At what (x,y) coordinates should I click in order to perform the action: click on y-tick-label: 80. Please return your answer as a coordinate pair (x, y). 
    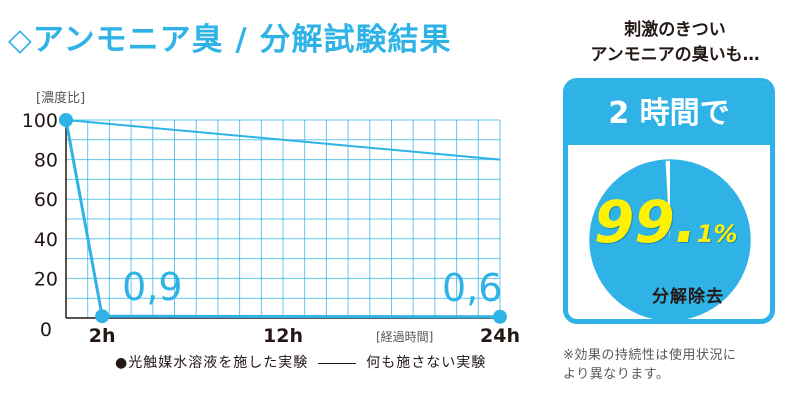
    Looking at the image, I should click on (46, 161).